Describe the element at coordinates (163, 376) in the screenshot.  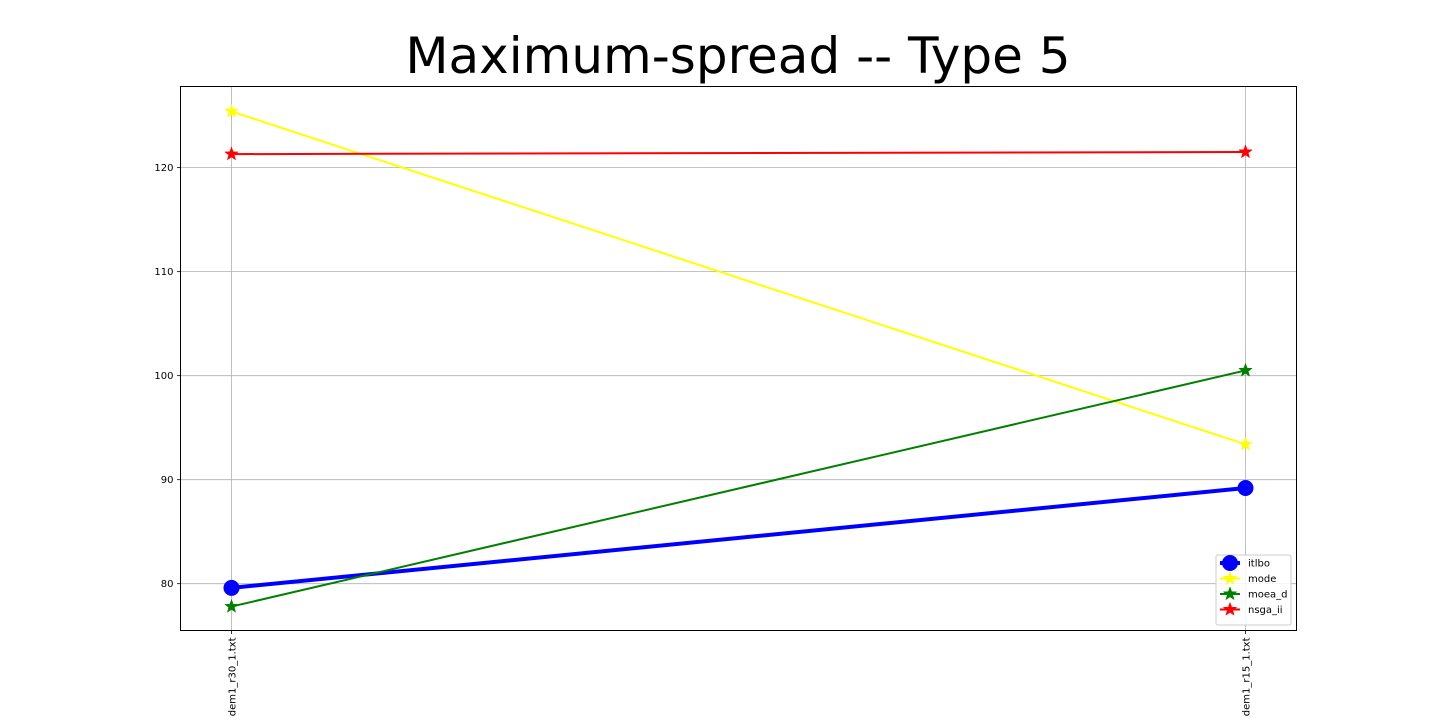
I see `y-tick-label: 100` at that location.